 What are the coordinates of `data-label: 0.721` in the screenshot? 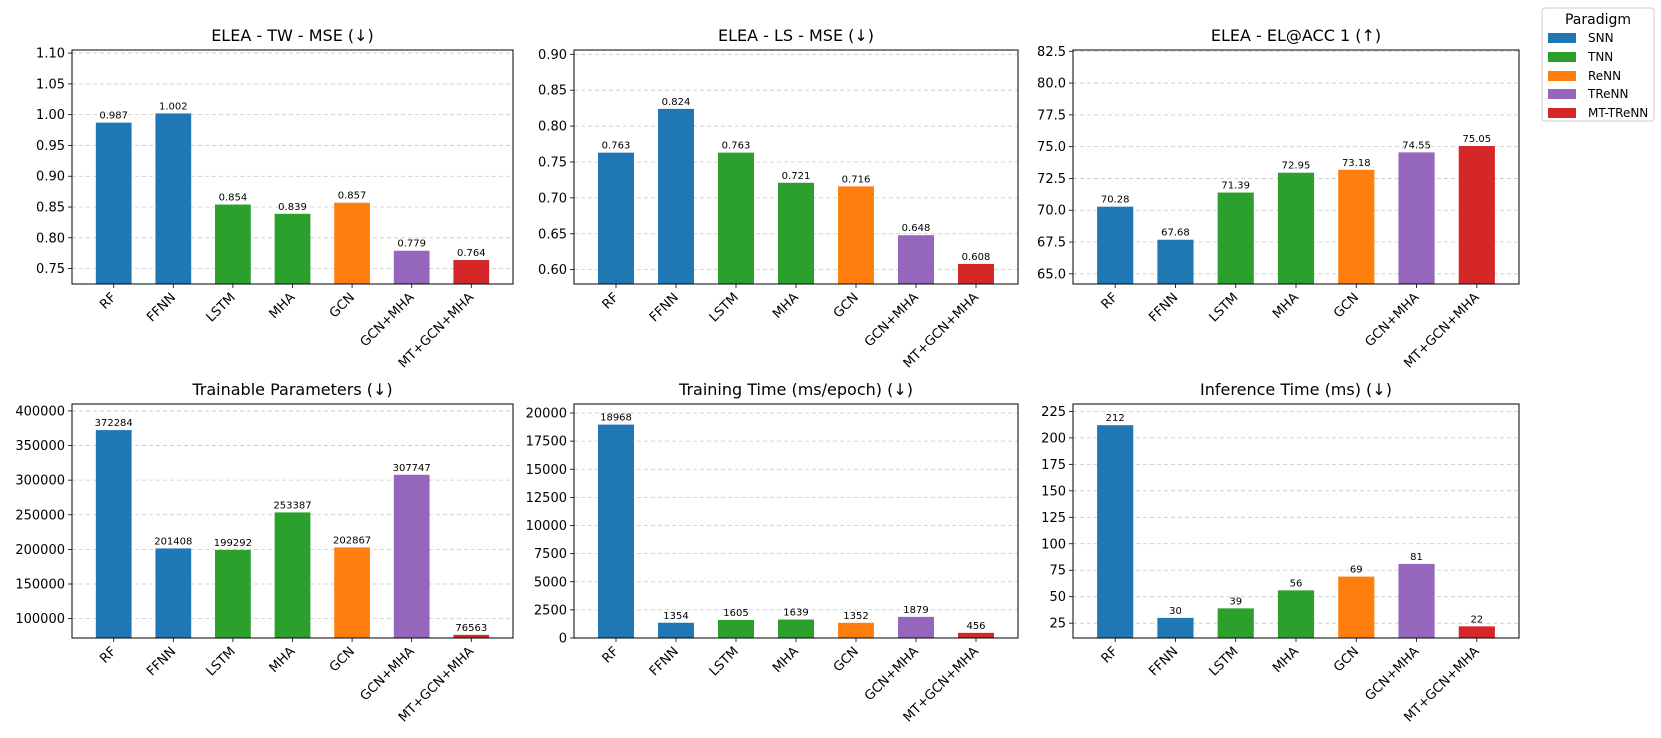 It's located at (796, 176).